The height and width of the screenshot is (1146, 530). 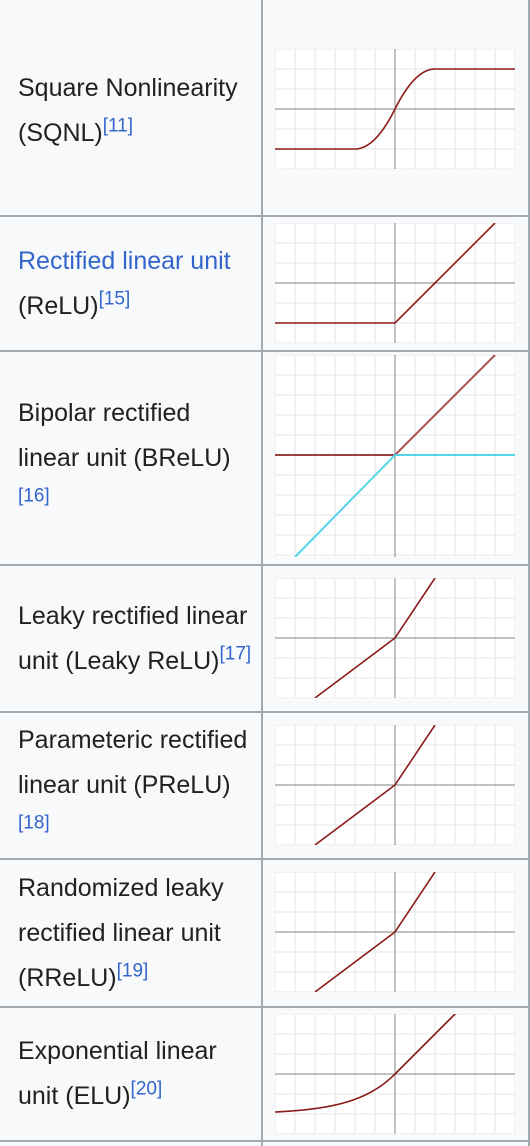 I want to click on function-name: Leaky rectified linear unit (Leaky ReLU), so click(x=133, y=638).